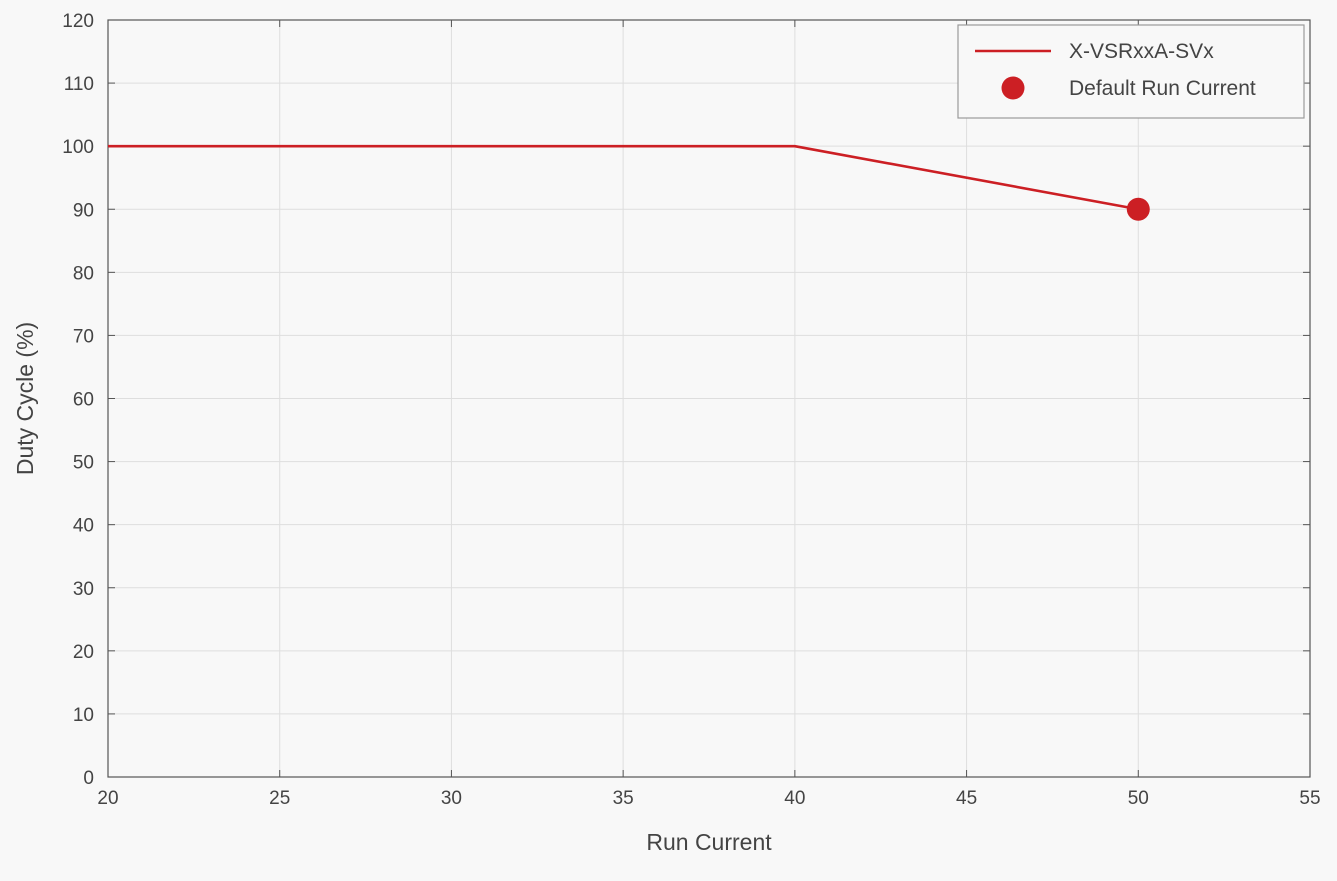  I want to click on series-layer, so click(629, 182).